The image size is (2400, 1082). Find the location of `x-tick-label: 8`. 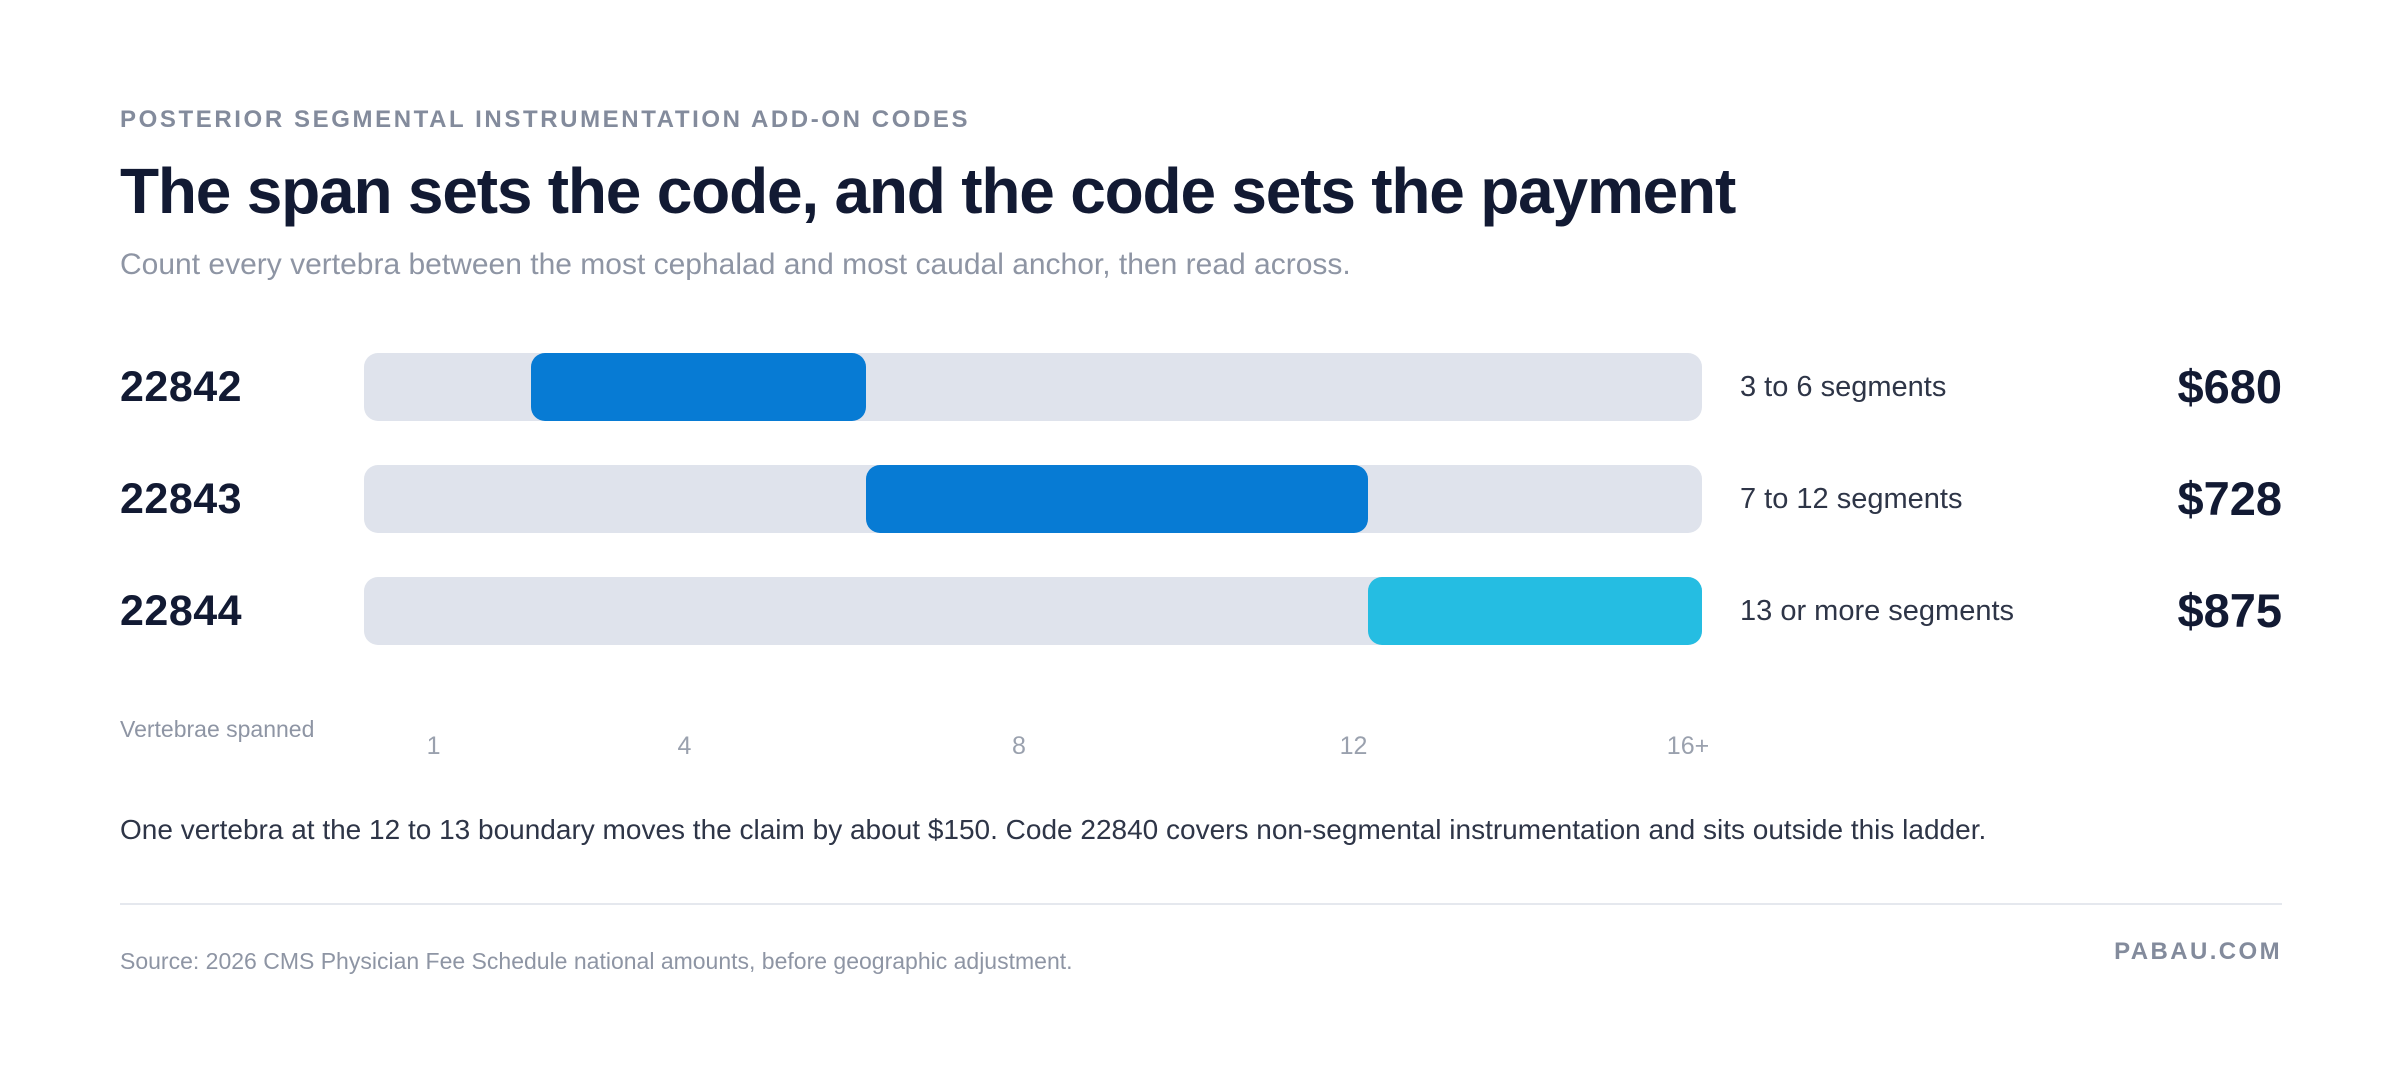

x-tick-label: 8 is located at coordinates (1019, 746).